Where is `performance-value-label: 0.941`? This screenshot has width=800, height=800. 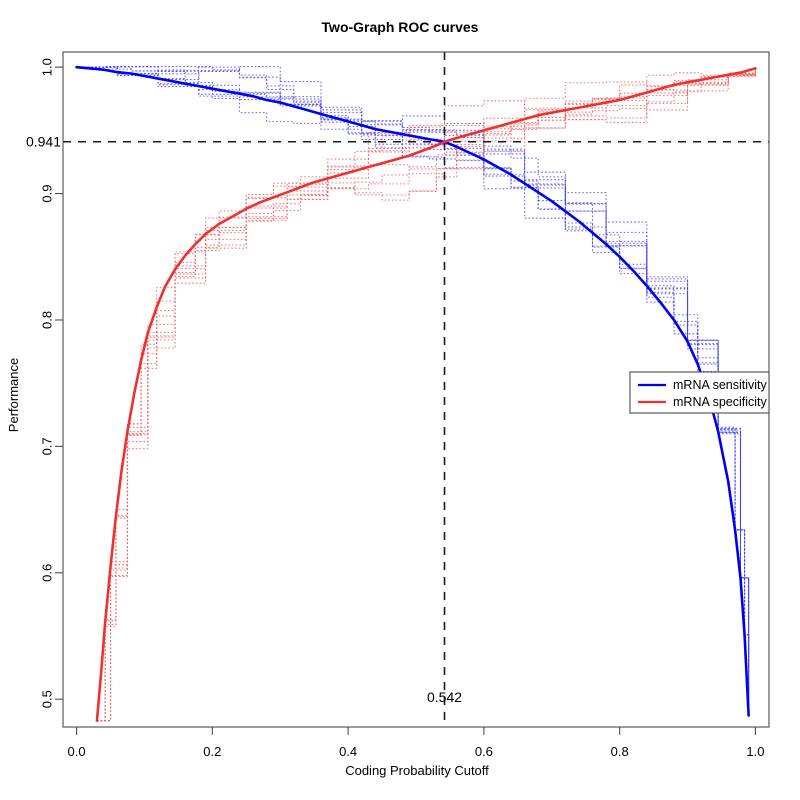
performance-value-label: 0.941 is located at coordinates (43, 142).